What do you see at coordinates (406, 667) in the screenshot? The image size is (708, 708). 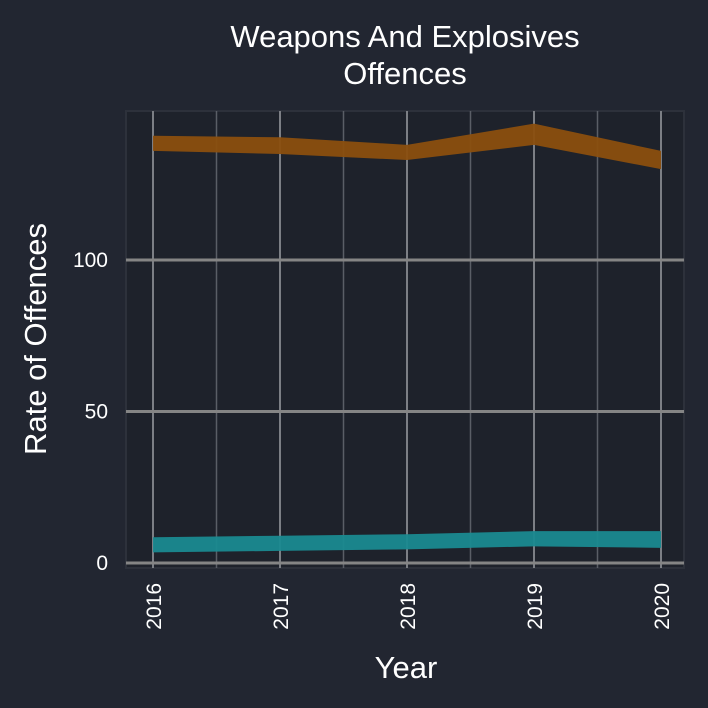 I see `x-axis-title: Year` at bounding box center [406, 667].